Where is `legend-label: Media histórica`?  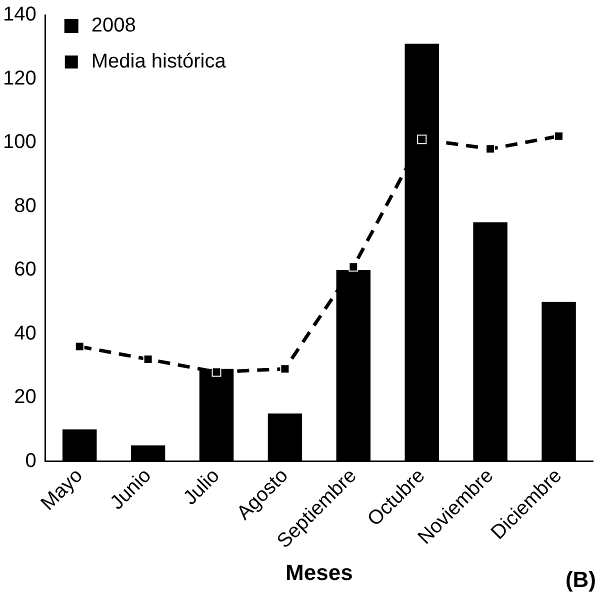
legend-label: Media histórica is located at coordinates (159, 61).